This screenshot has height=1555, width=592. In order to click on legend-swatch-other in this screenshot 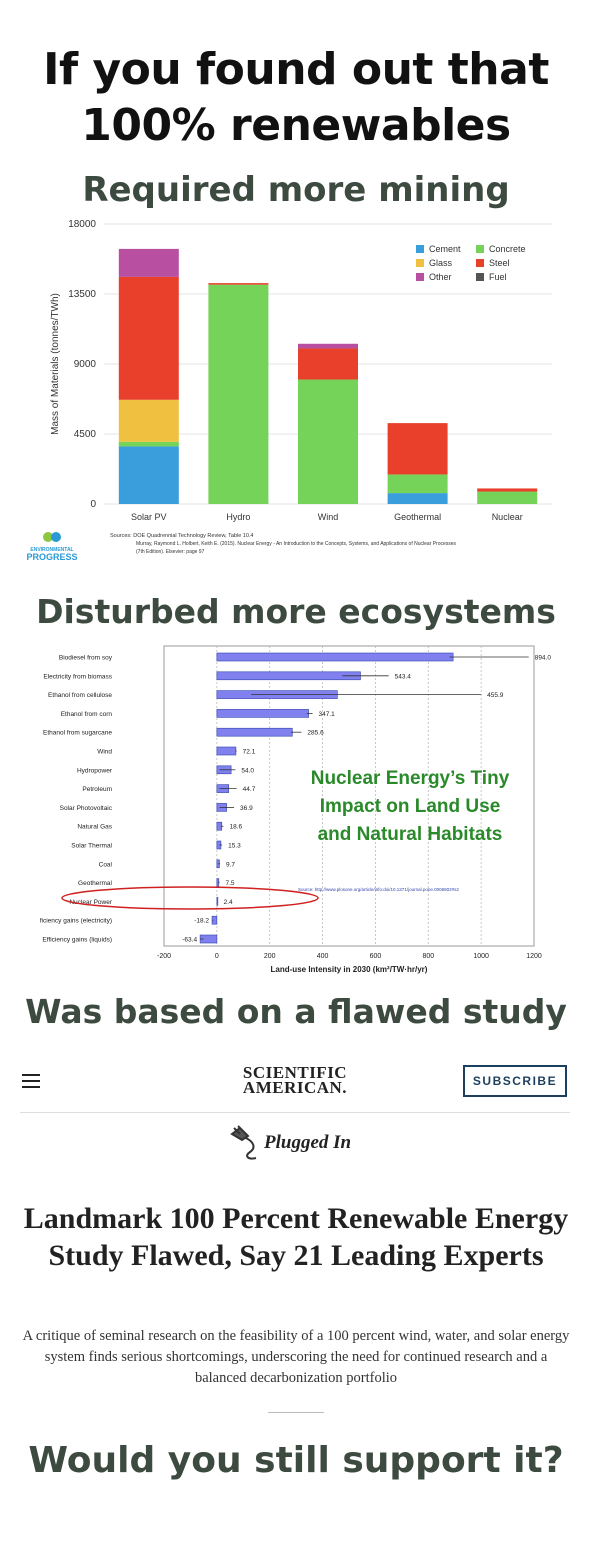, I will do `click(420, 277)`.